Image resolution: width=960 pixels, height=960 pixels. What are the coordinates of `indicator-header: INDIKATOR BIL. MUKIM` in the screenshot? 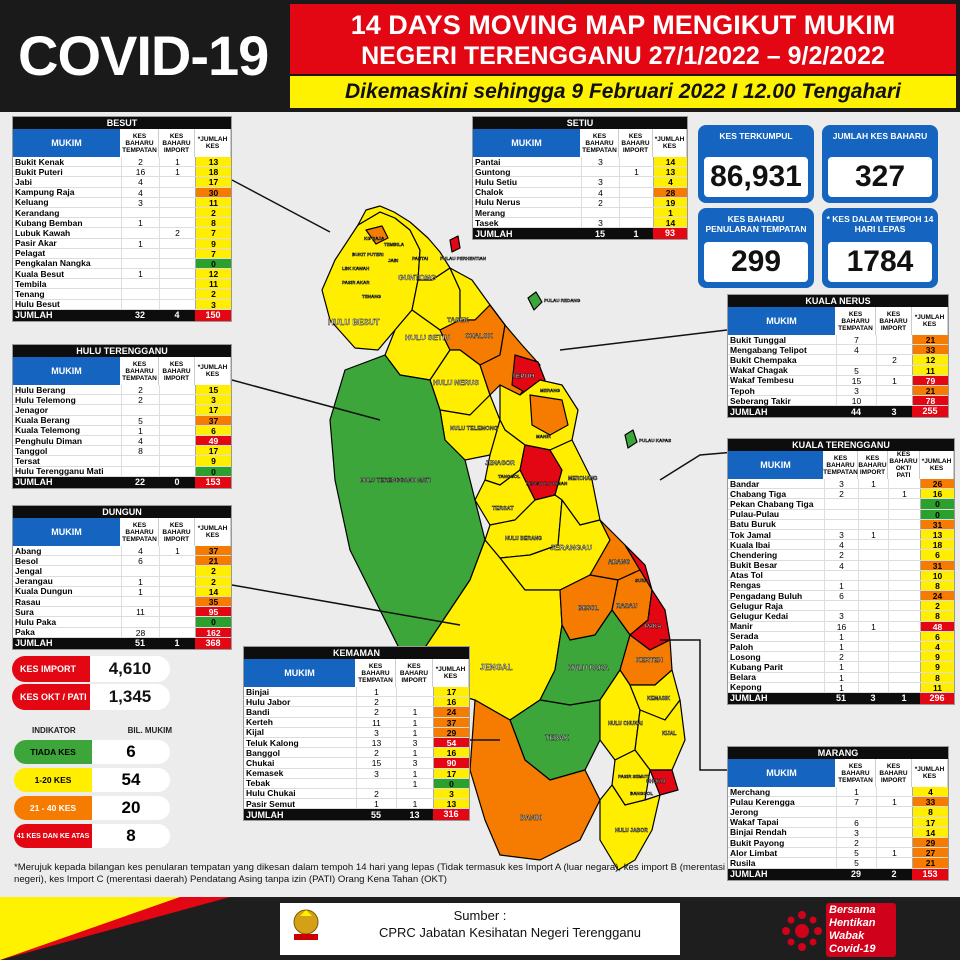 It's located at (102, 730).